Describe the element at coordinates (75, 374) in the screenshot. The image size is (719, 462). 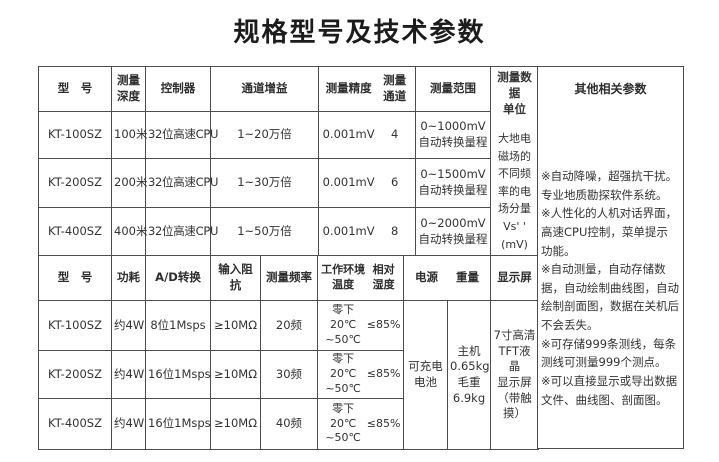
I see `cell-model: KT-200SZ` at that location.